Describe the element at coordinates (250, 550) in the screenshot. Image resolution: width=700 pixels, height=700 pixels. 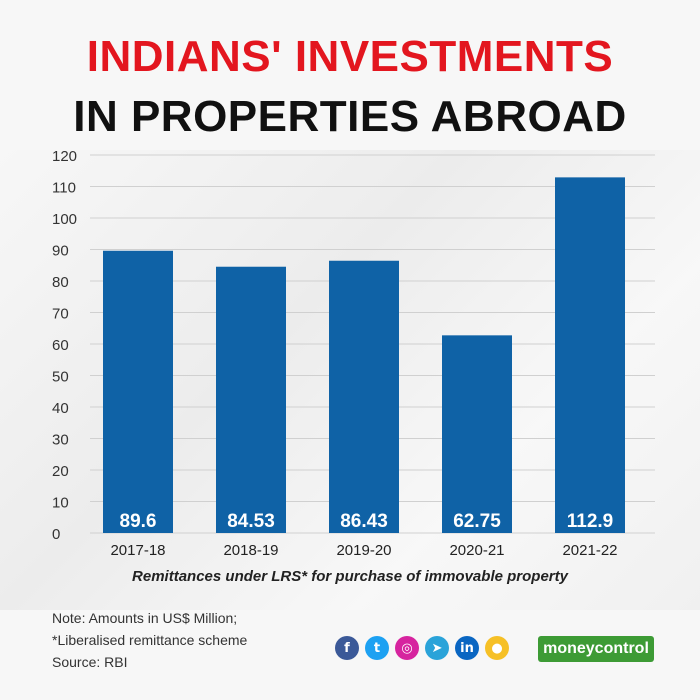
I see `x-tick-label: 2018-19` at that location.